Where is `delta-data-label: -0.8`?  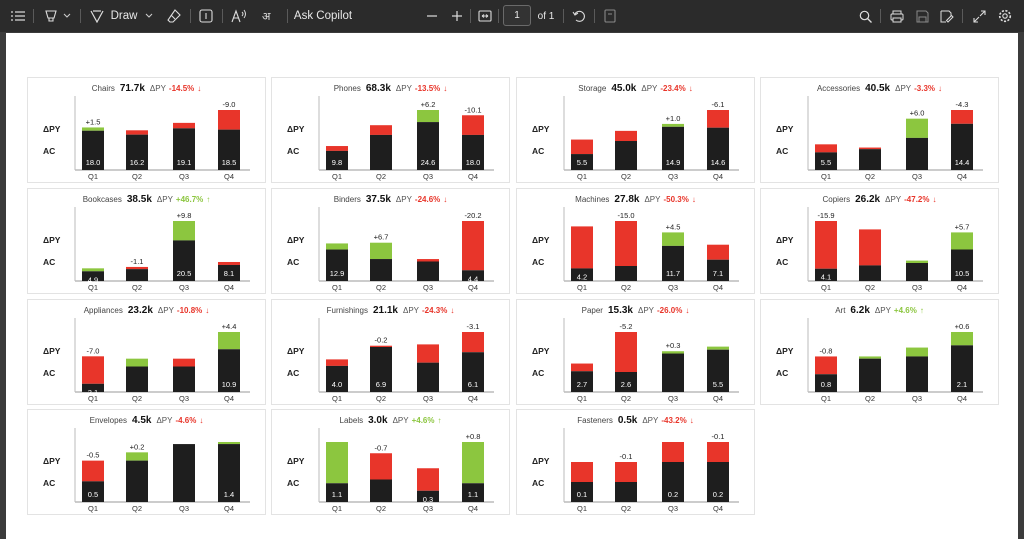
delta-data-label: -0.8 is located at coordinates (826, 350).